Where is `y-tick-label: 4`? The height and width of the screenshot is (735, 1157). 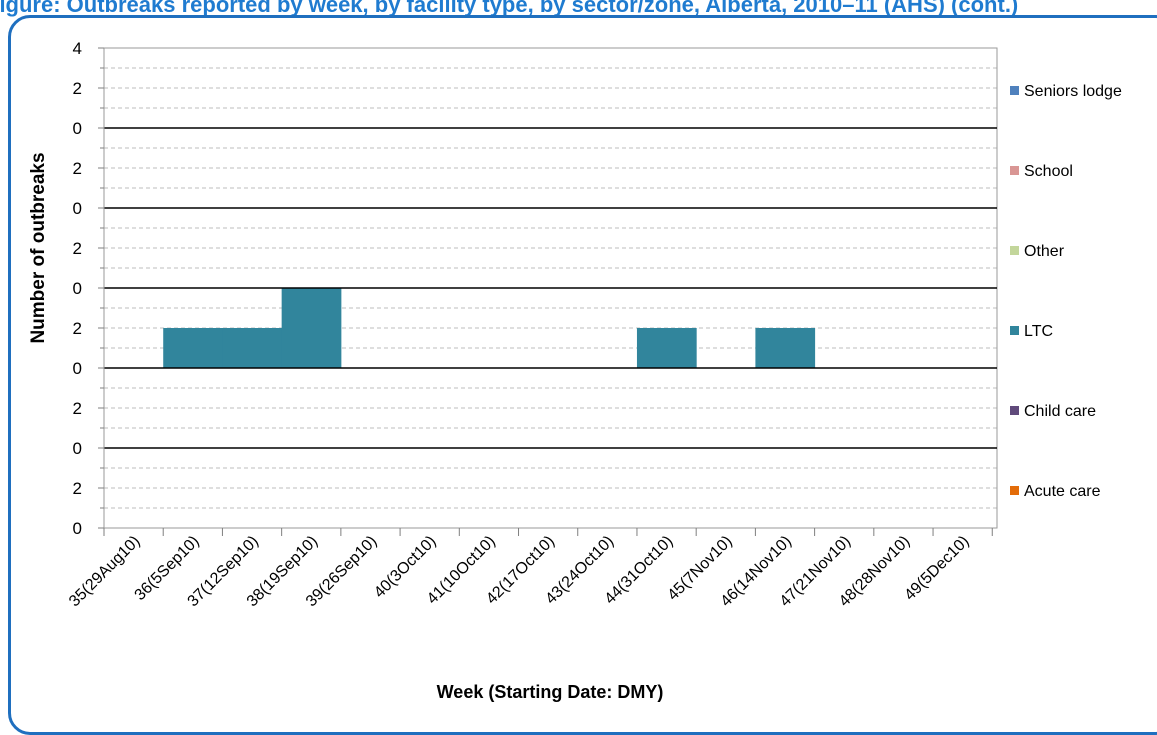 y-tick-label: 4 is located at coordinates (77, 48).